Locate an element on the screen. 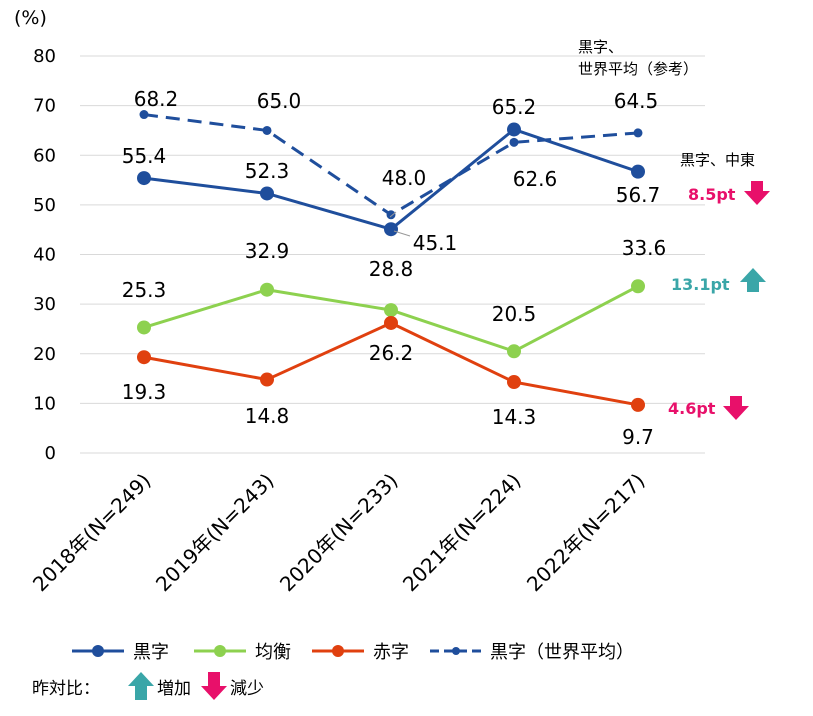 This screenshot has width=813, height=716. annotation-middle-east: 黒字、中東 is located at coordinates (717, 160).